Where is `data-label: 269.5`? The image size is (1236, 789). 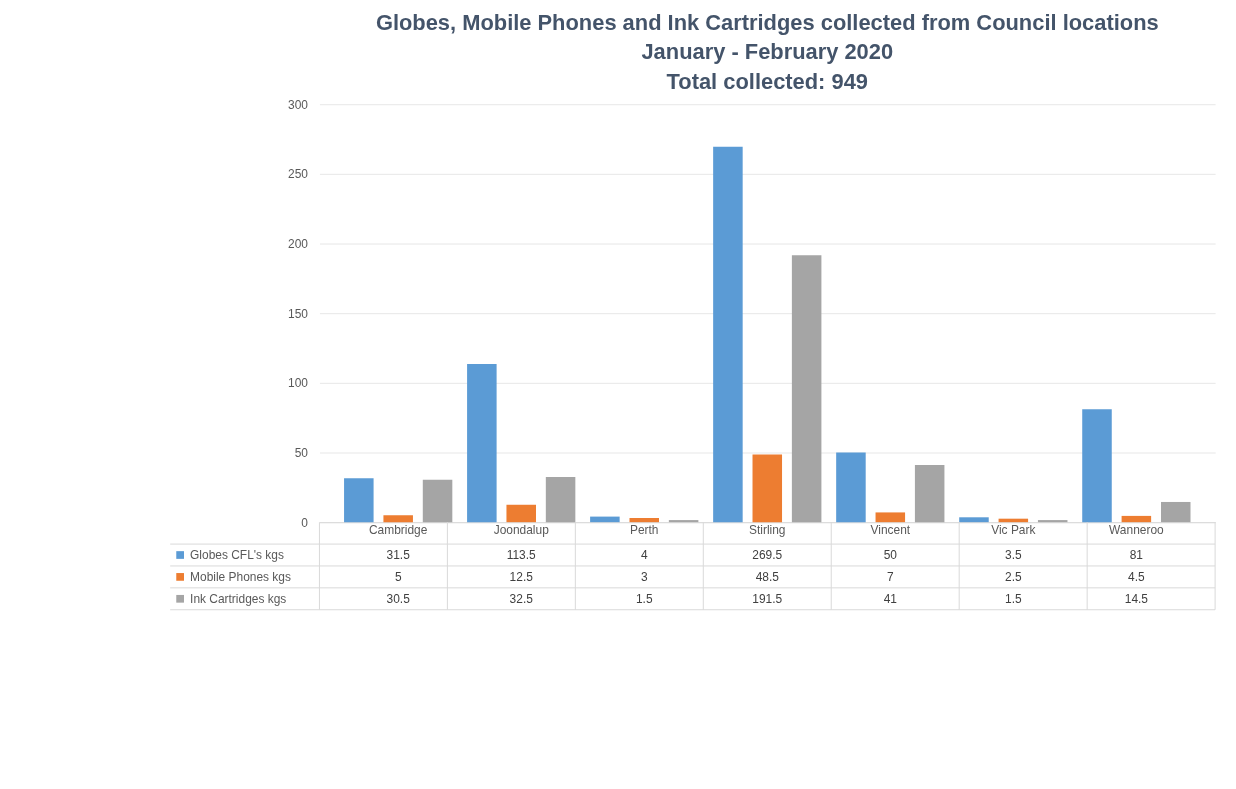 data-label: 269.5 is located at coordinates (767, 554).